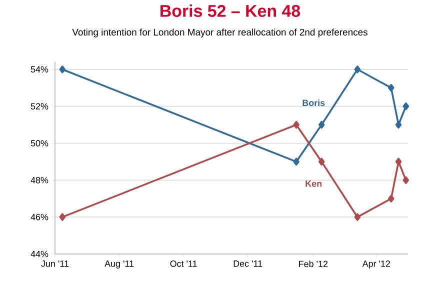 Image resolution: width=440 pixels, height=293 pixels. I want to click on x-tick-label: Aug '11, so click(119, 264).